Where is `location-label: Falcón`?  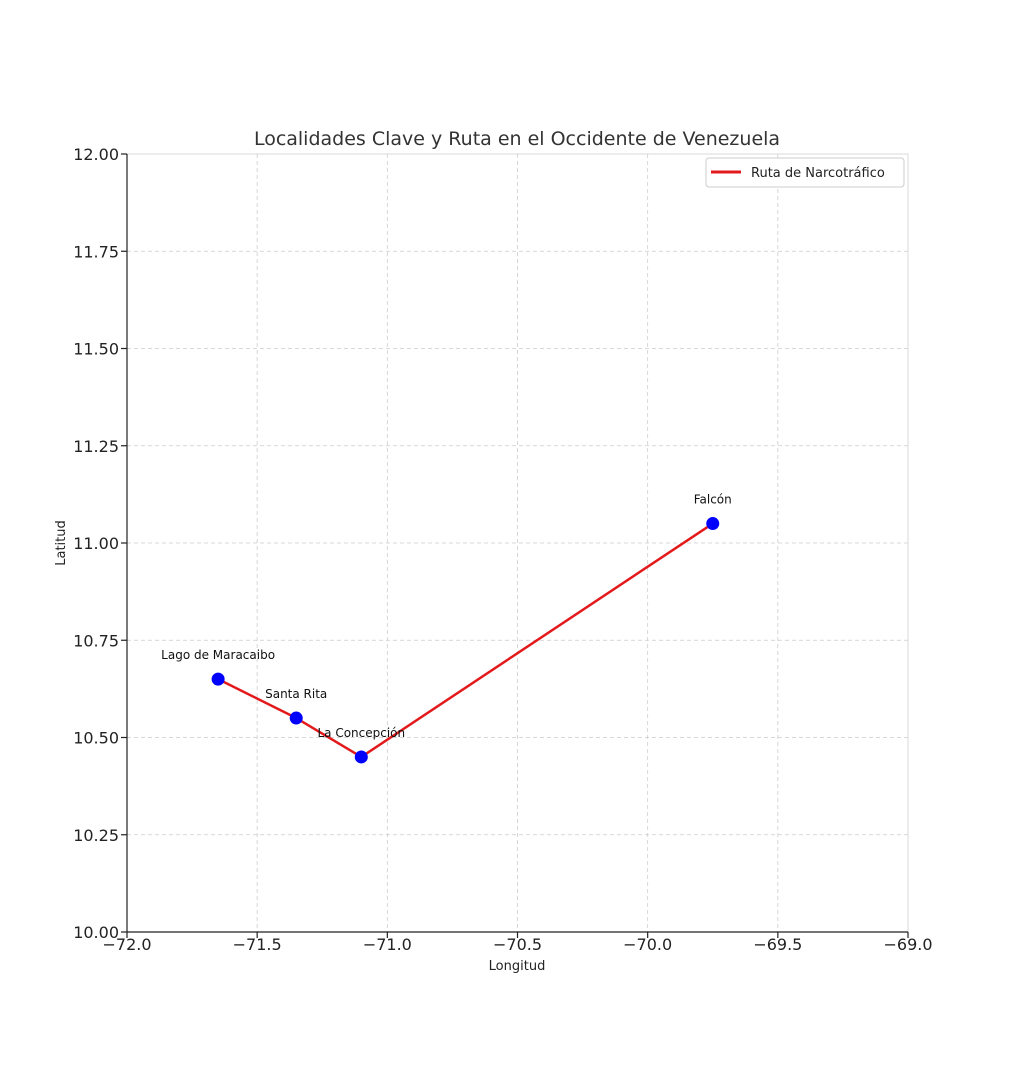
location-label: Falcón is located at coordinates (713, 500).